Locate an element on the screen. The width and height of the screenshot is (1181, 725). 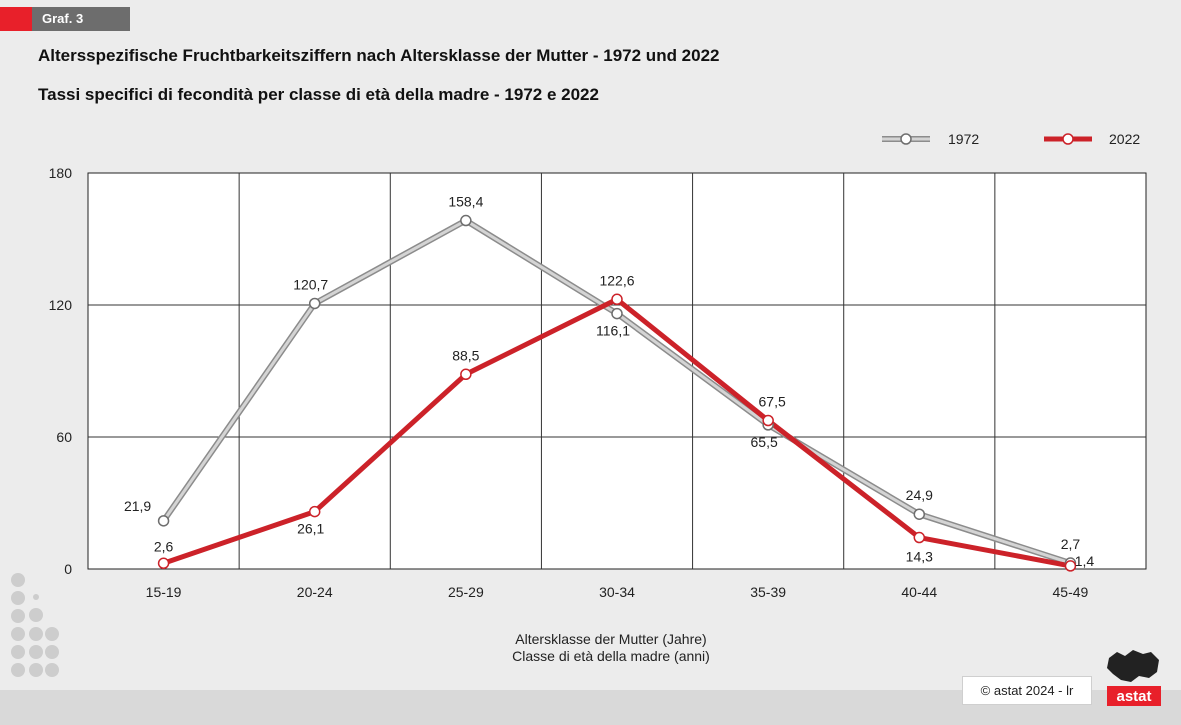
x-tick-label: 25-29 is located at coordinates (466, 592).